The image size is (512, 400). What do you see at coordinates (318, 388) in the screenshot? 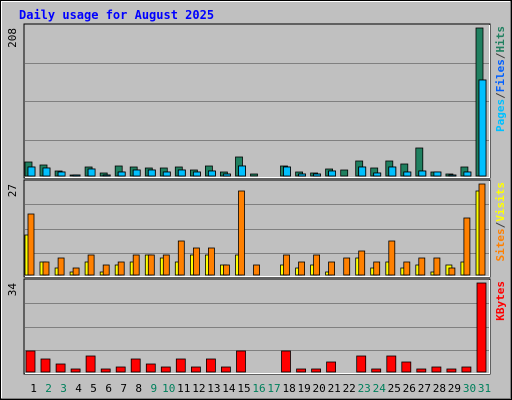
I see `x-tick-label: 20` at bounding box center [318, 388].